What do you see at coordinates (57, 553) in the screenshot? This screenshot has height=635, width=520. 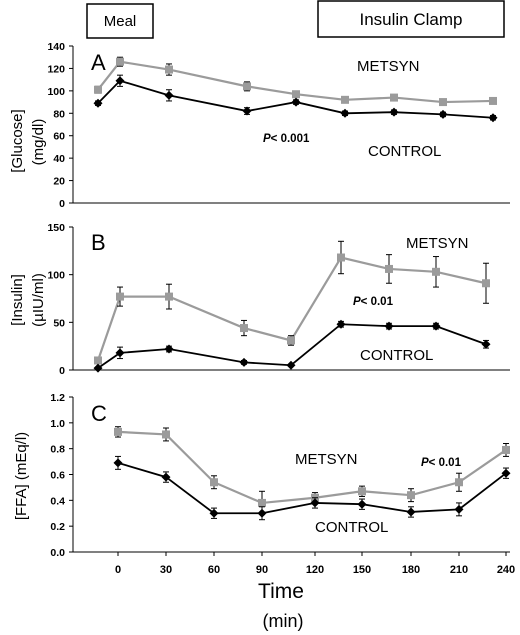 I see `panel-c-ytick-label: 0.0` at bounding box center [57, 553].